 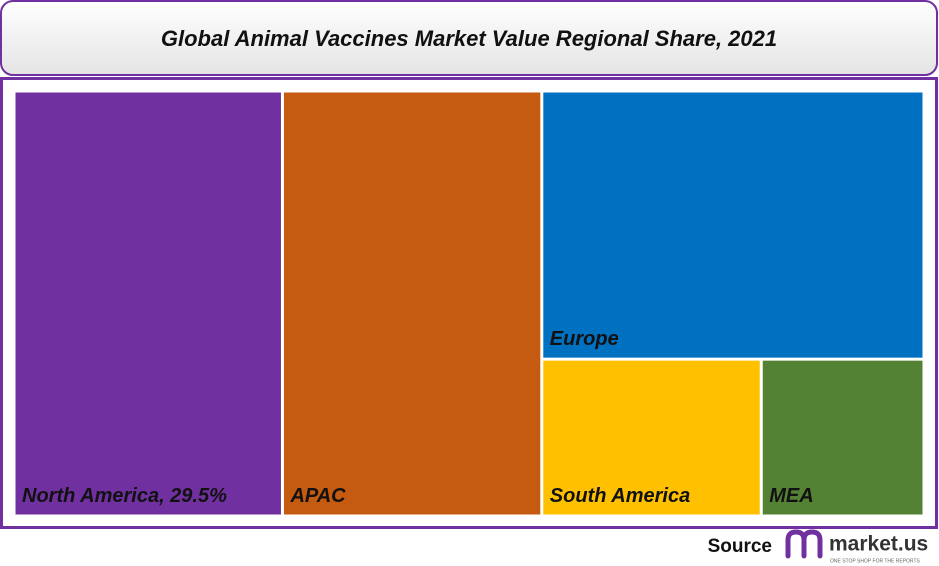 What do you see at coordinates (124, 496) in the screenshot?
I see `cell-label: North America, 29.5%` at bounding box center [124, 496].